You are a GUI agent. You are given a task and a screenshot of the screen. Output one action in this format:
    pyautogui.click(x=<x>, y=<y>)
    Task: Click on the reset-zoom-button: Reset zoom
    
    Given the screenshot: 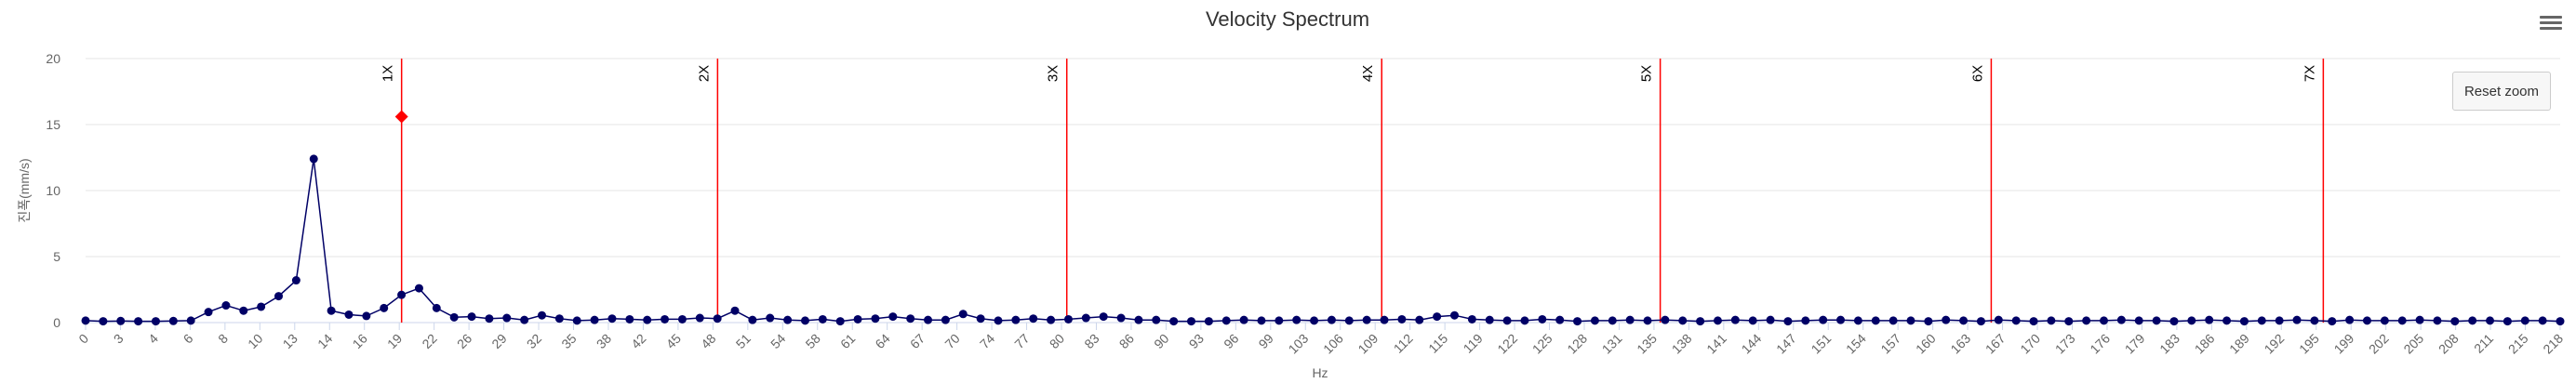 What is the action you would take?
    pyautogui.click(x=2501, y=91)
    